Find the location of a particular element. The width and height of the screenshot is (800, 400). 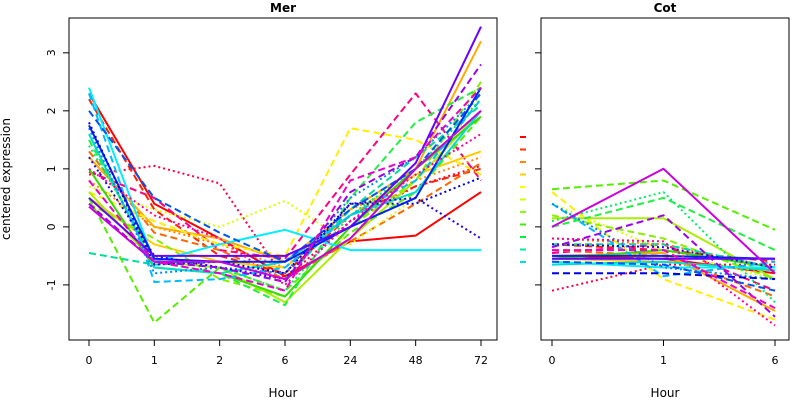

y-tick-label: 2 is located at coordinates (51, 110).